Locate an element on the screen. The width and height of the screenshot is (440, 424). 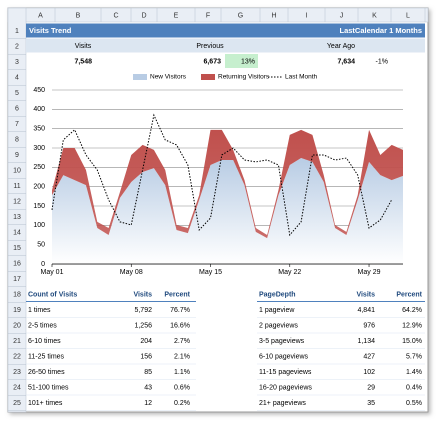
table-cell: 51-100 times is located at coordinates (48, 387).